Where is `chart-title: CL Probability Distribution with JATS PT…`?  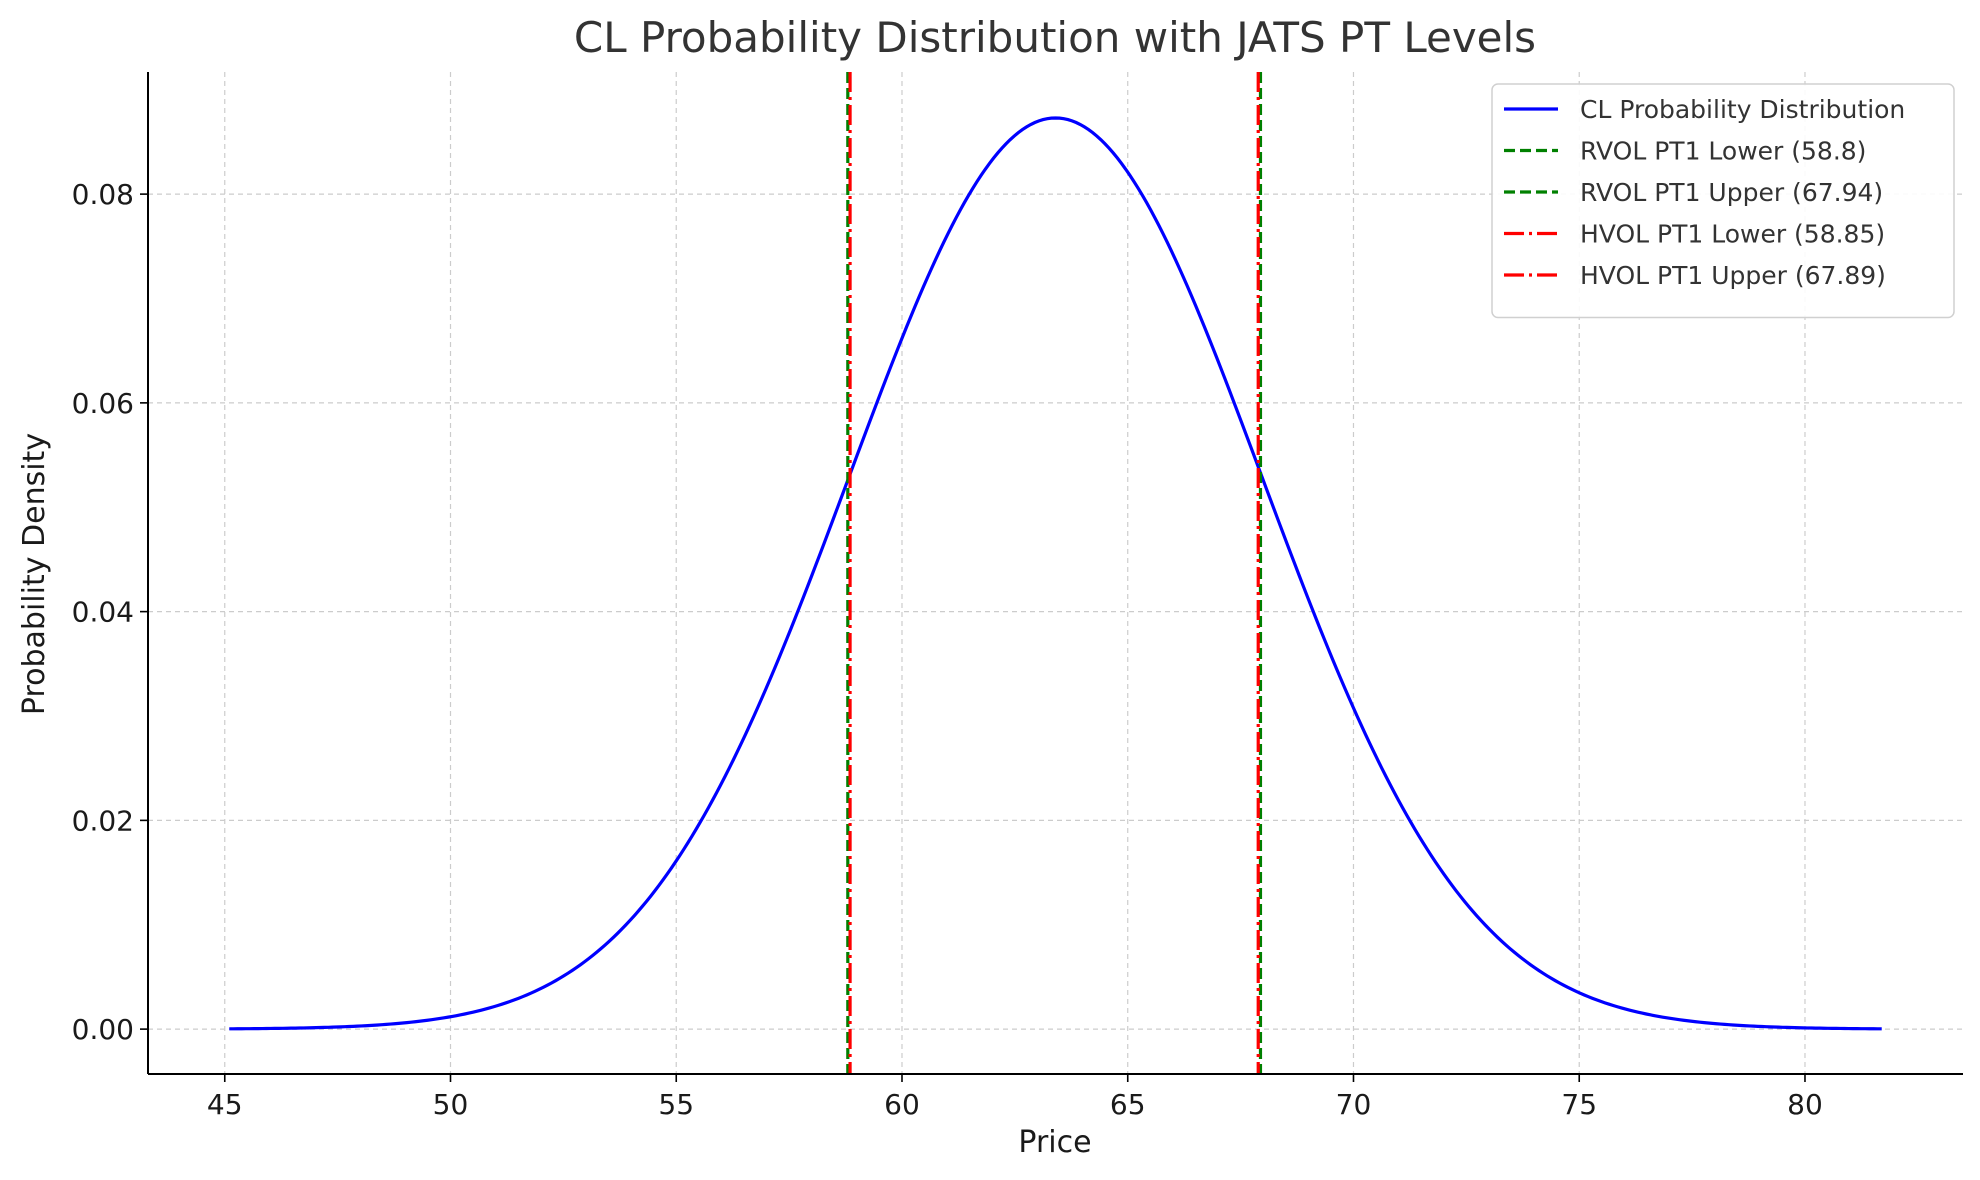 chart-title: CL Probability Distribution with JATS PT… is located at coordinates (1055, 37).